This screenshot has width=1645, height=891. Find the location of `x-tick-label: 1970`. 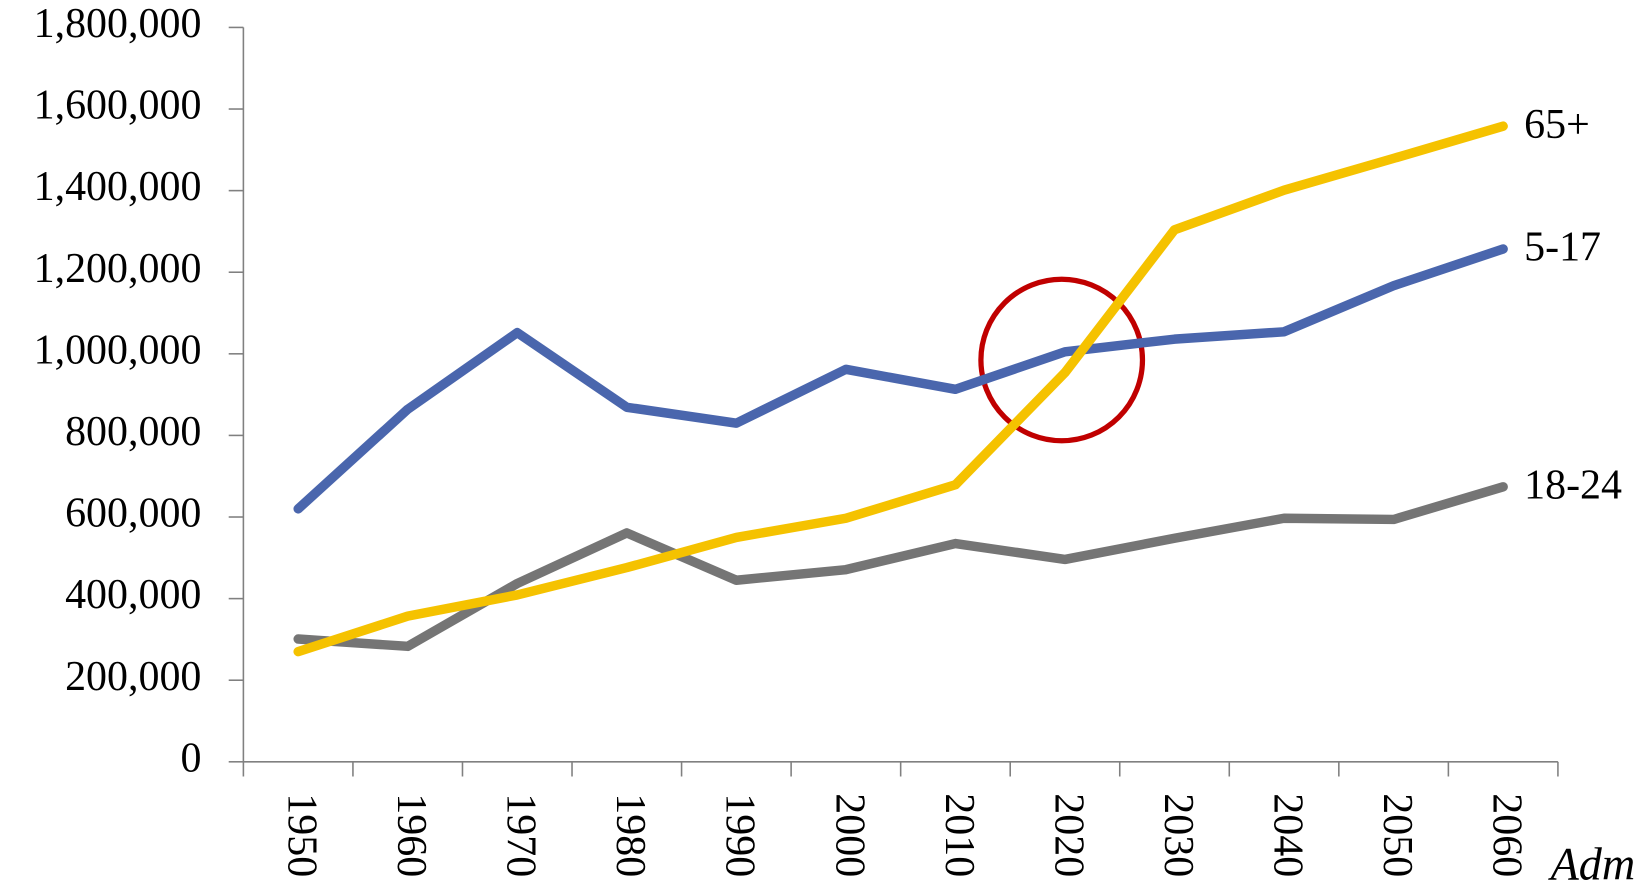

x-tick-label: 1970 is located at coordinates (521, 835).